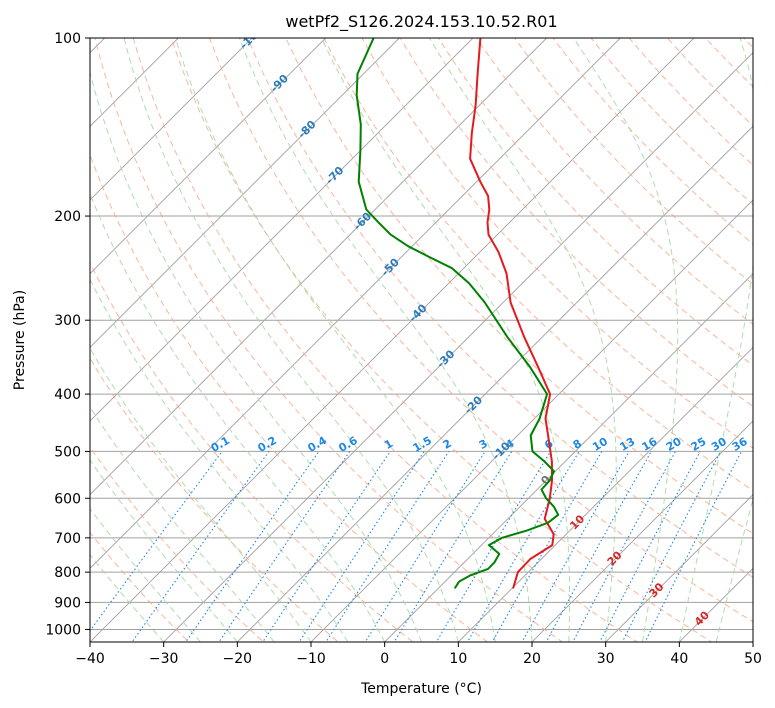 This screenshot has width=775, height=708. Describe the element at coordinates (334, 175) in the screenshot. I see `isotherm-label: -70` at that location.